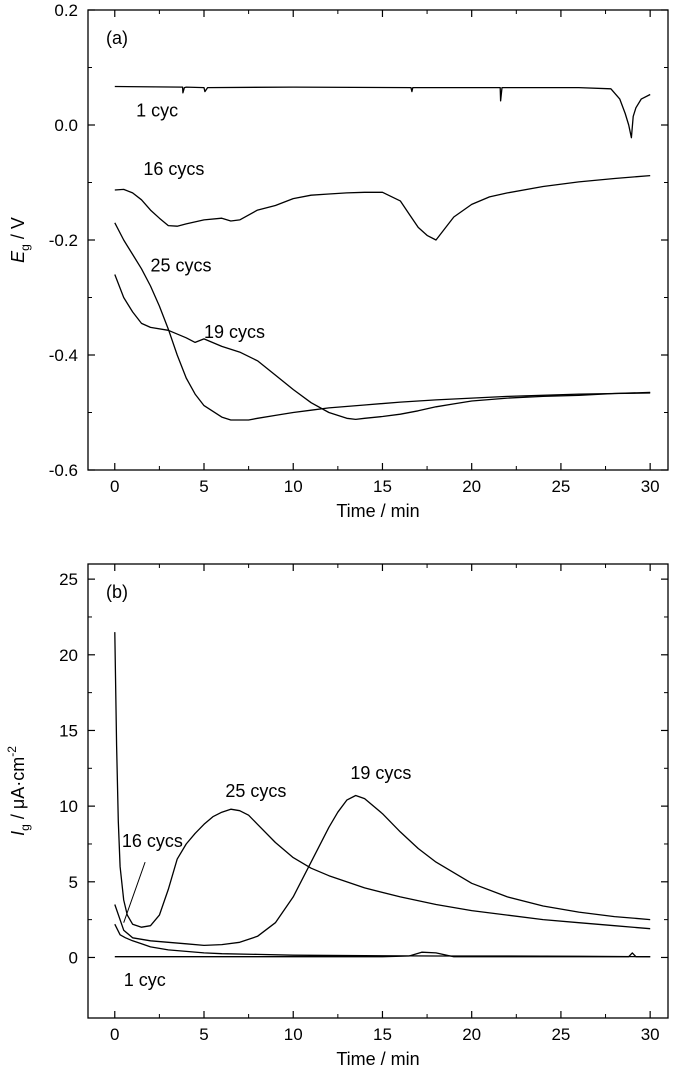  Describe the element at coordinates (12, 751) in the screenshot. I see `y-axis-superscript: -2` at that location.